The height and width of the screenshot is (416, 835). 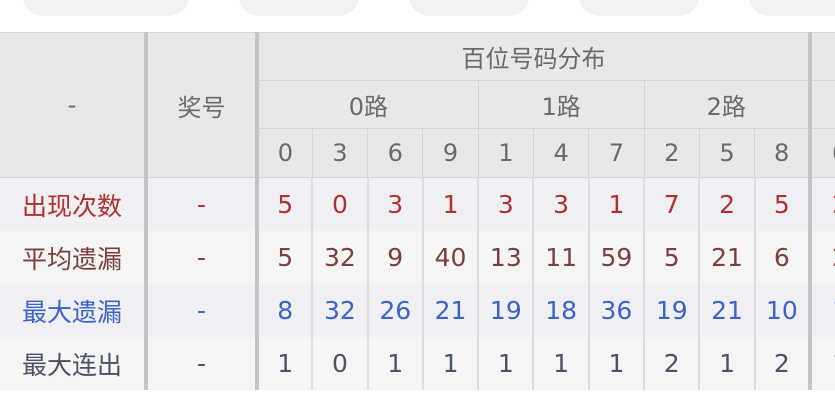 I want to click on row-label: 平均遗漏, so click(x=73, y=257).